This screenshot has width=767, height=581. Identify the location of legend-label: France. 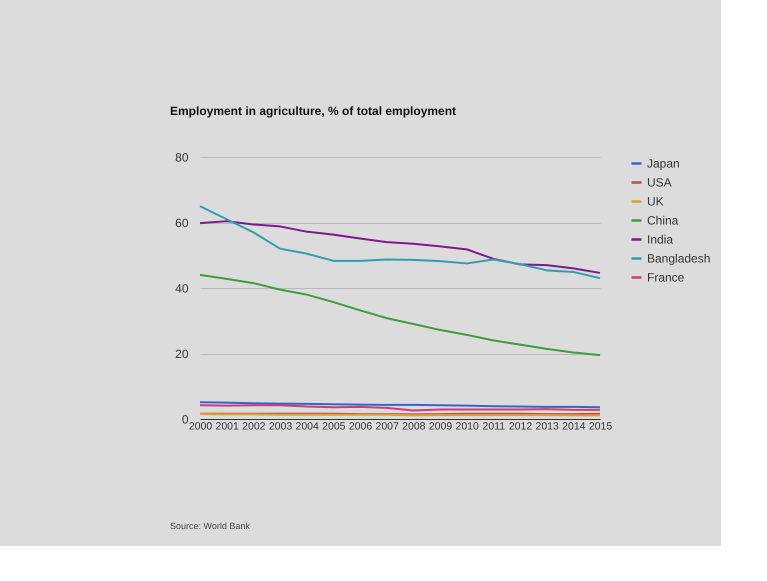
(666, 277).